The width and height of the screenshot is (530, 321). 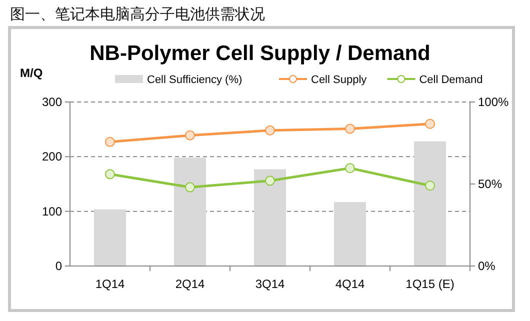 I want to click on y2-tick-label: 100%, so click(x=494, y=102).